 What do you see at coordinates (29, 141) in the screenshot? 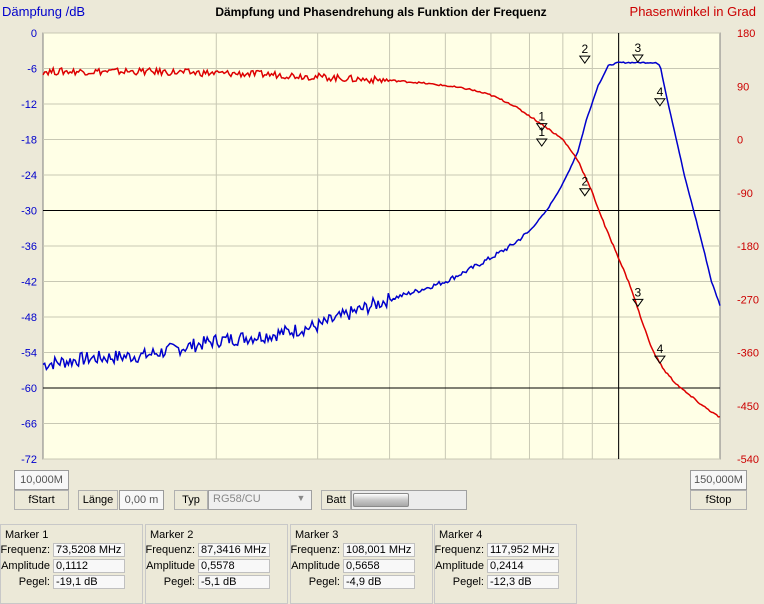
I see `left-tick-label: -18` at bounding box center [29, 141].